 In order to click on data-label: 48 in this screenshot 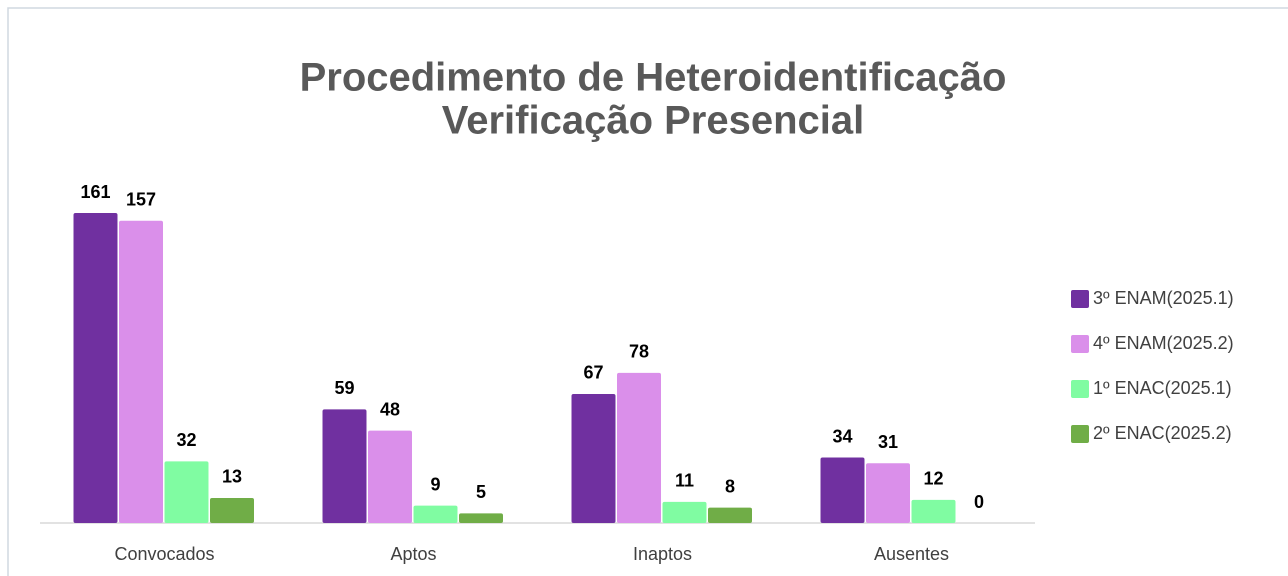, I will do `click(390, 409)`.